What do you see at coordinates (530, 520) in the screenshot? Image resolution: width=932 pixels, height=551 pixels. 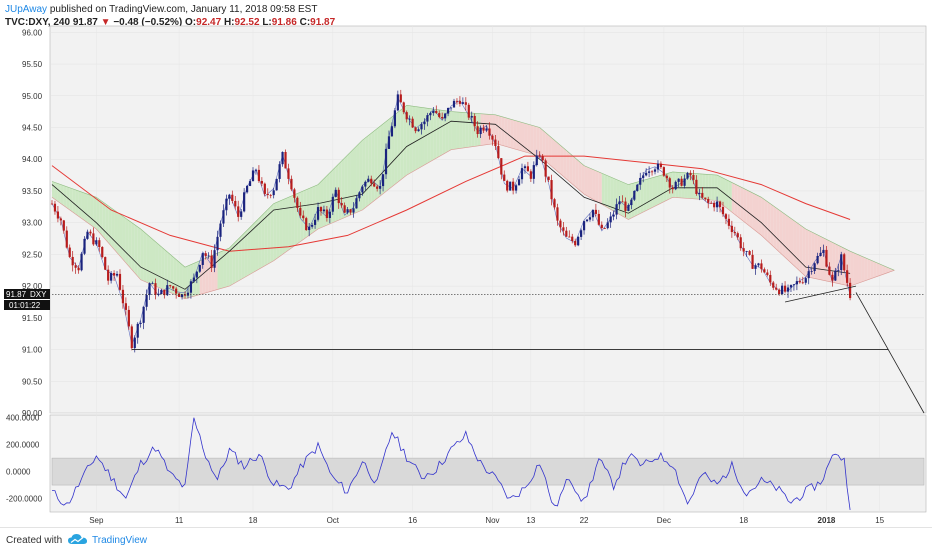 I see `time-tick-label: 13` at bounding box center [530, 520].